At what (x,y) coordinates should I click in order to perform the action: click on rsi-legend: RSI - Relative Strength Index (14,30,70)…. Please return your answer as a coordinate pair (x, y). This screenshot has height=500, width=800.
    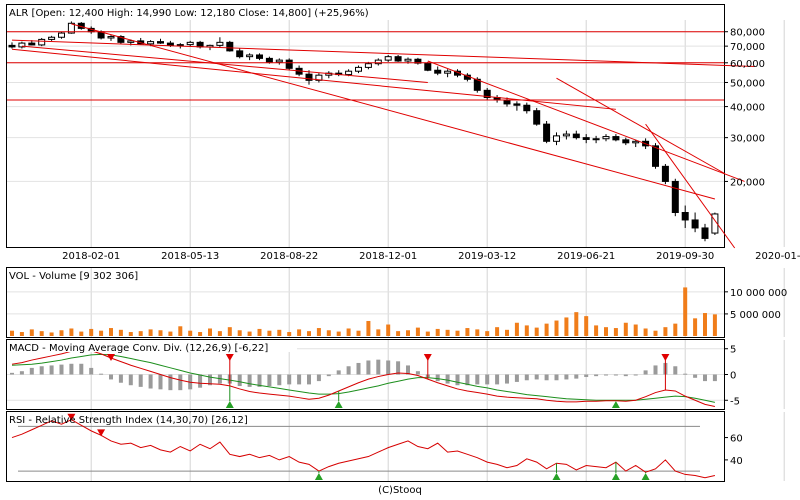
    Looking at the image, I should click on (128, 420).